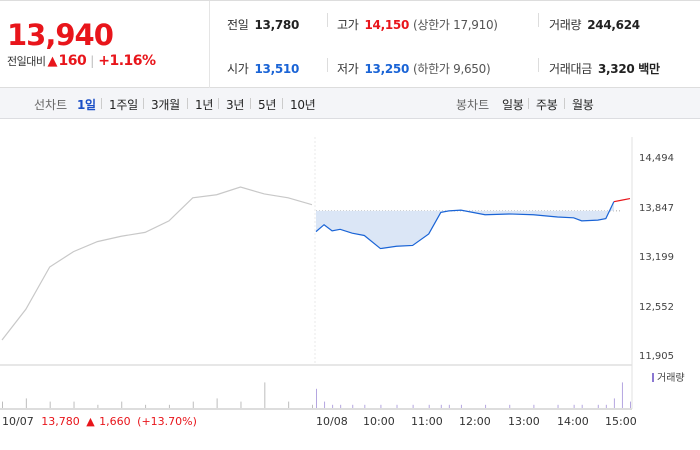  Describe the element at coordinates (115, 421) in the screenshot. I see `prev-day-change: 1,660` at that location.